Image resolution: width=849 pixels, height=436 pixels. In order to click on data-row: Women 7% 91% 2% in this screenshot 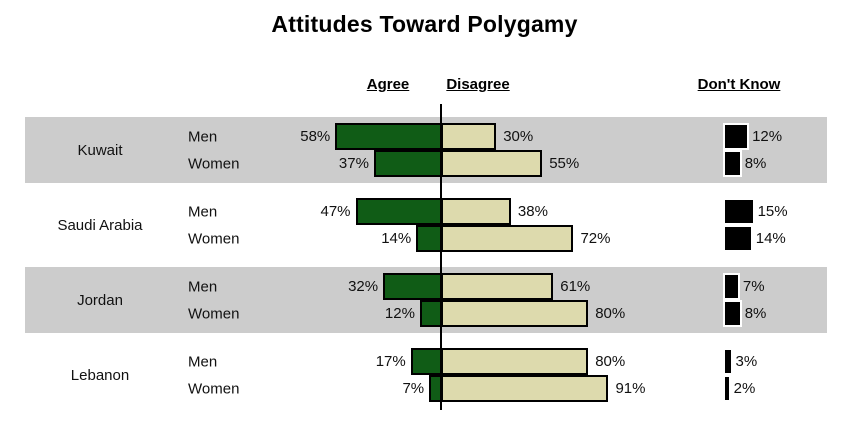, I will do `click(424, 388)`.